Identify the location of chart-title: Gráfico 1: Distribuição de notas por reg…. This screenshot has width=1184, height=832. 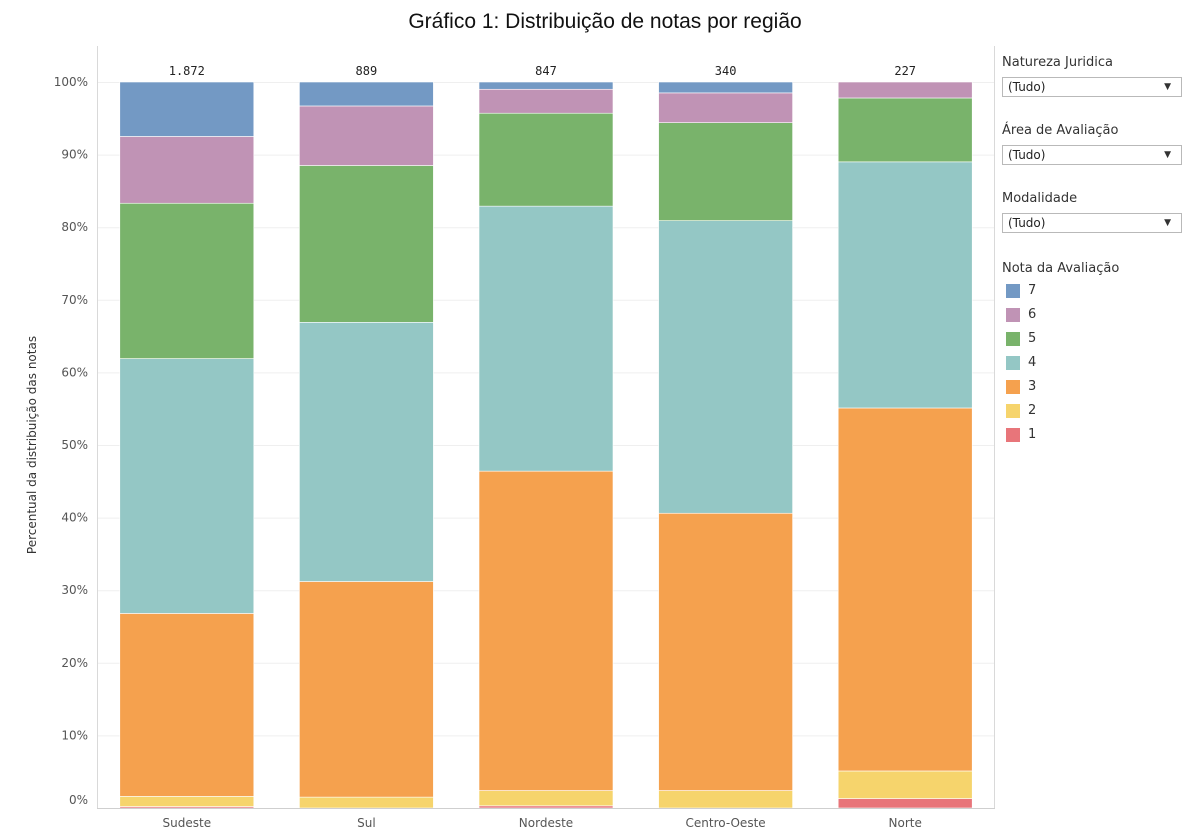
(605, 21).